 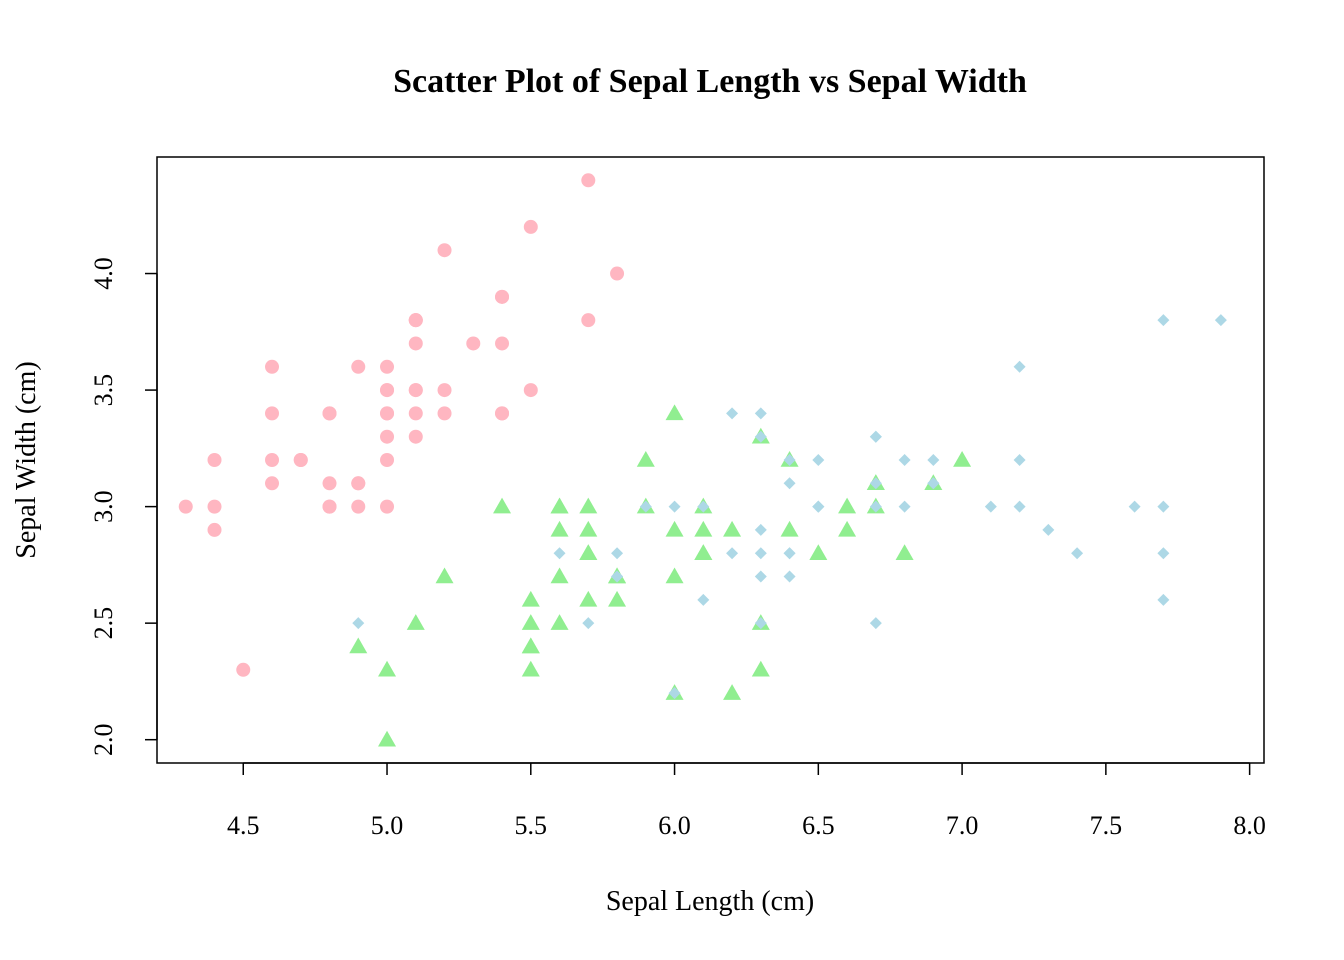 What do you see at coordinates (1249, 825) in the screenshot?
I see `x-tick-label: 8.0` at bounding box center [1249, 825].